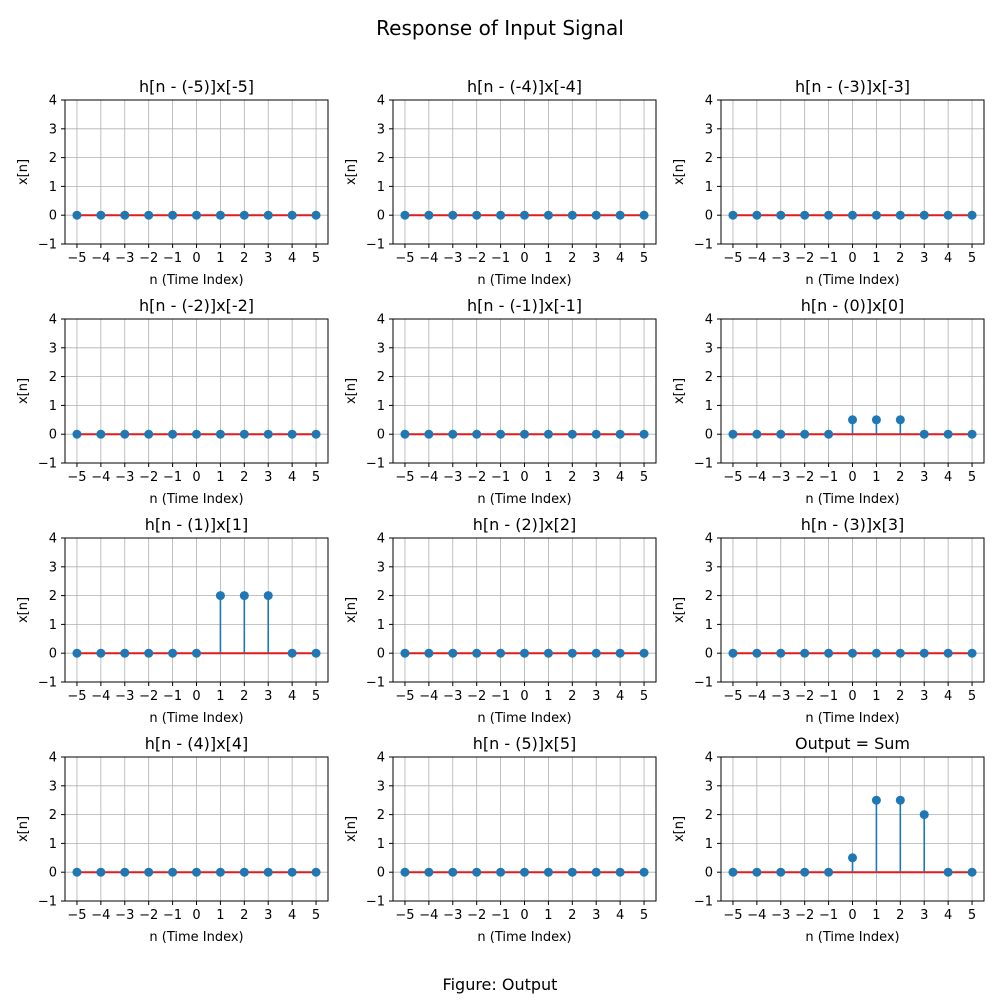 The height and width of the screenshot is (1000, 1000). I want to click on subplot-title: h[n - (-1)]x[-1], so click(524, 305).